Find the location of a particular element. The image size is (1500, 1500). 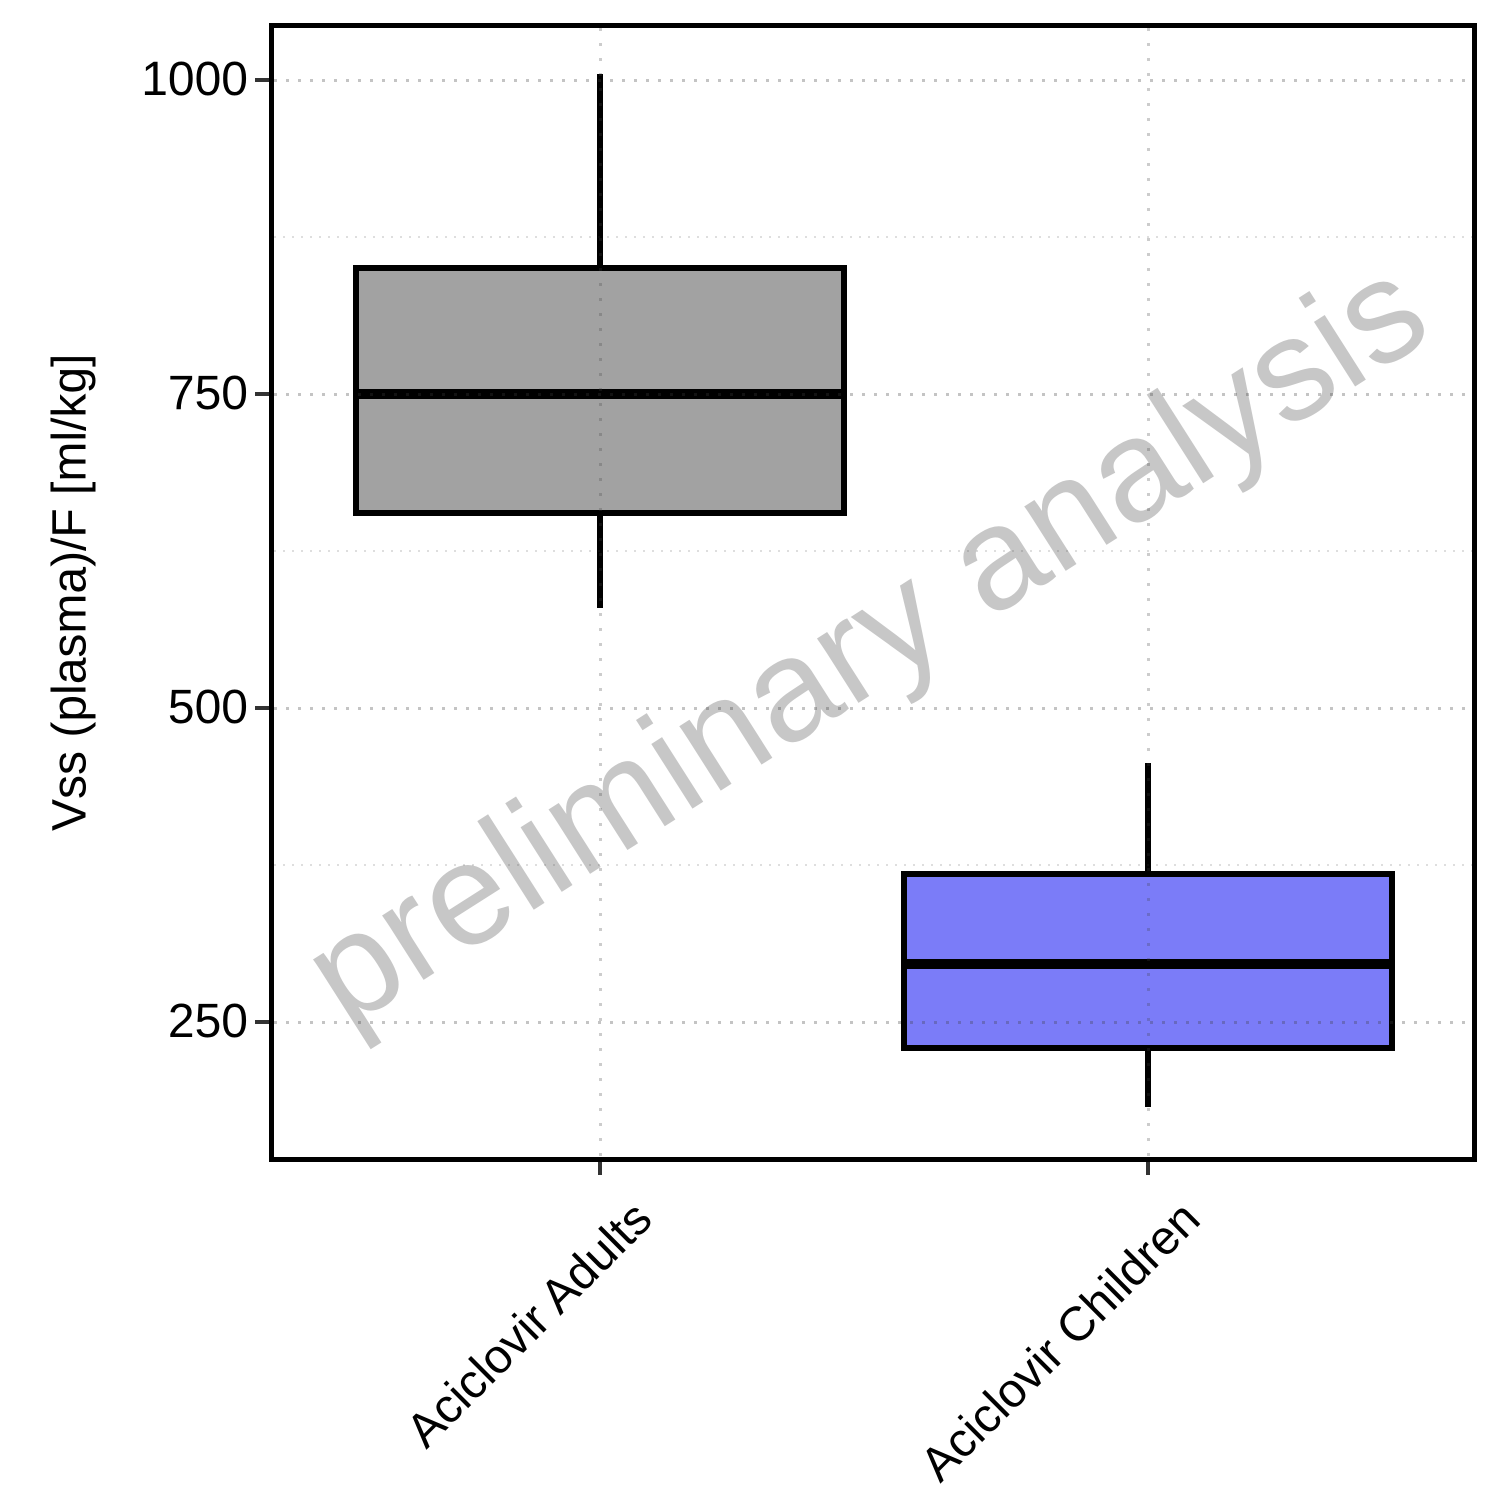

y-tick-label: 1000 is located at coordinates (194, 79).